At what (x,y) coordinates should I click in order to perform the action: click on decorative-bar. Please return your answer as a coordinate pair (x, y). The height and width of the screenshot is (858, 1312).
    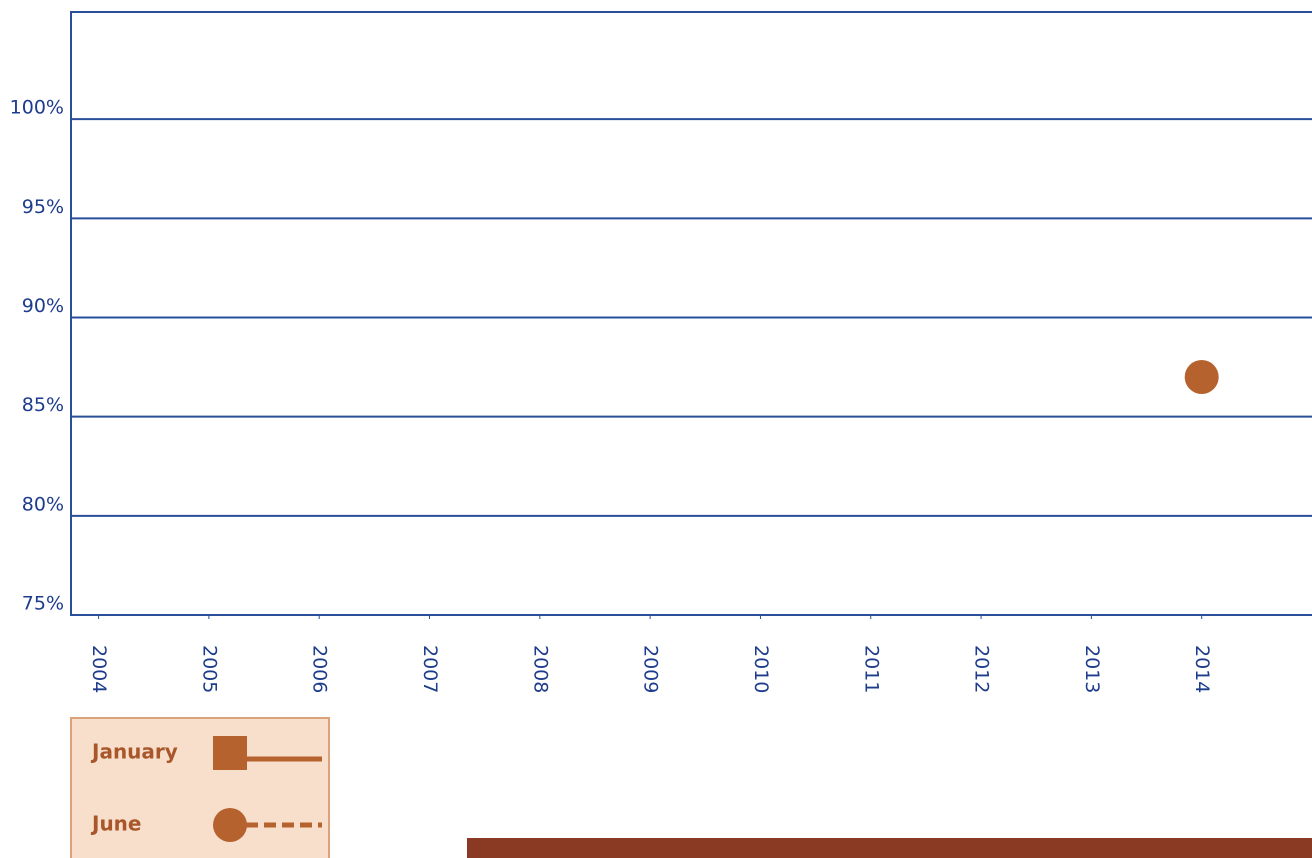
    Looking at the image, I should click on (889, 848).